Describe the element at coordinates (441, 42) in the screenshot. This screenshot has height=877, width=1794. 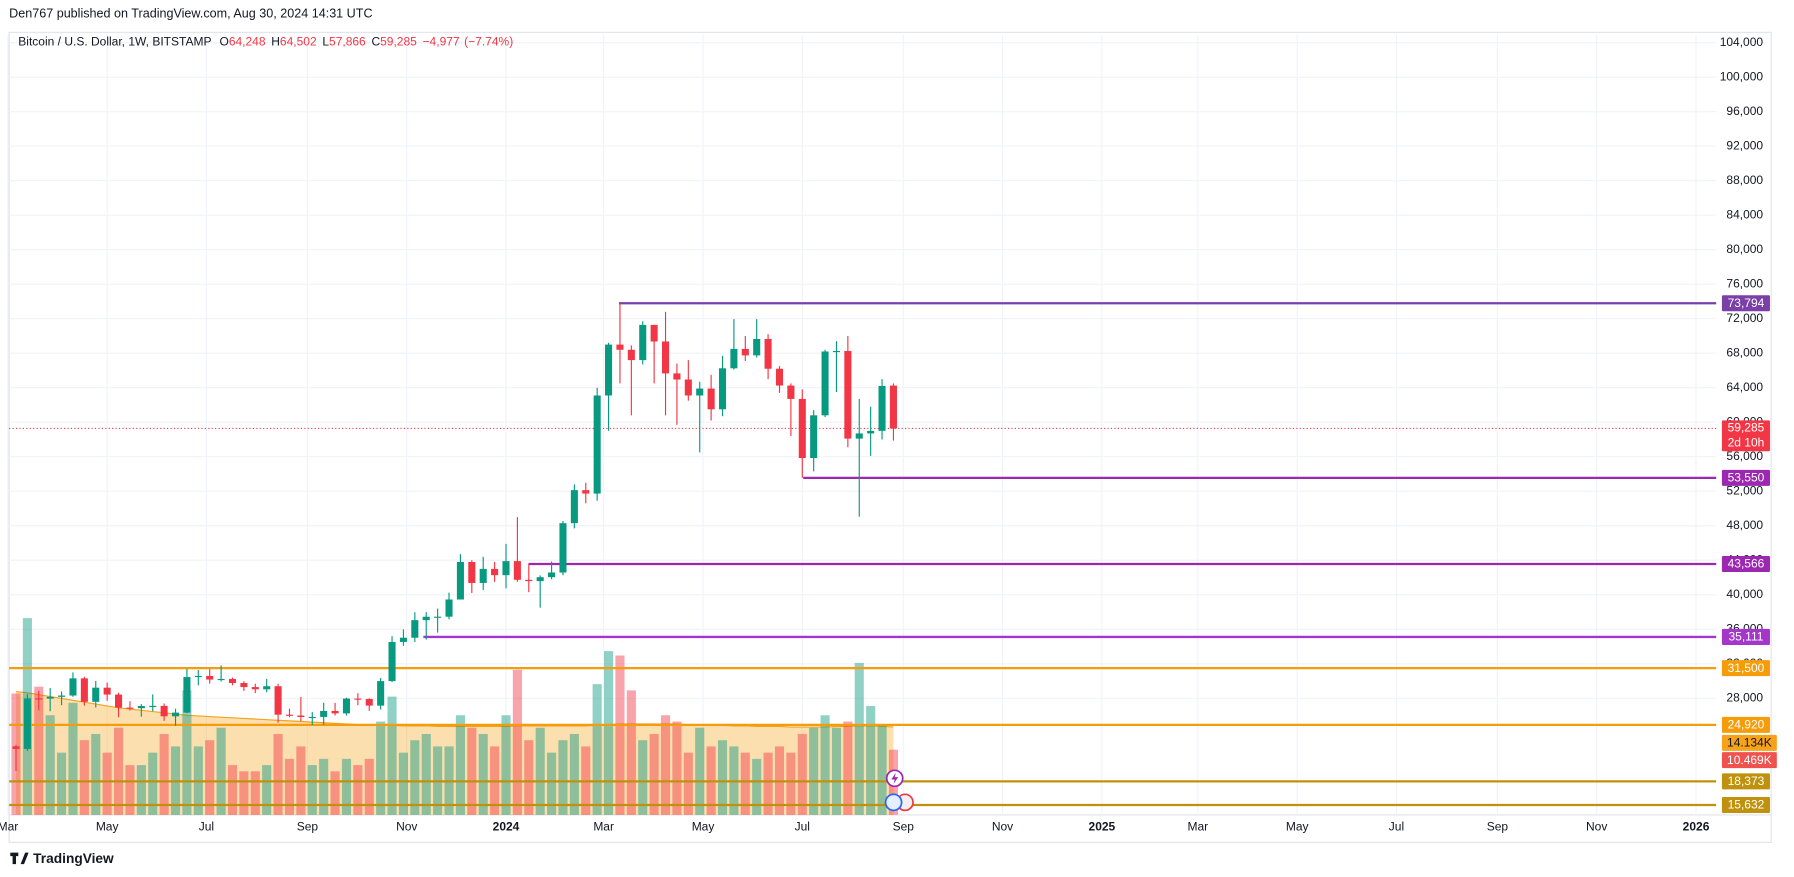
I see `legend-change: −4,977` at that location.